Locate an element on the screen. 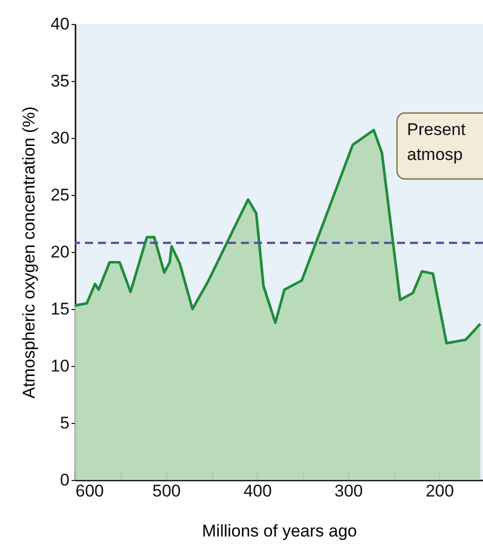  x-tick-label: 500 is located at coordinates (166, 491).